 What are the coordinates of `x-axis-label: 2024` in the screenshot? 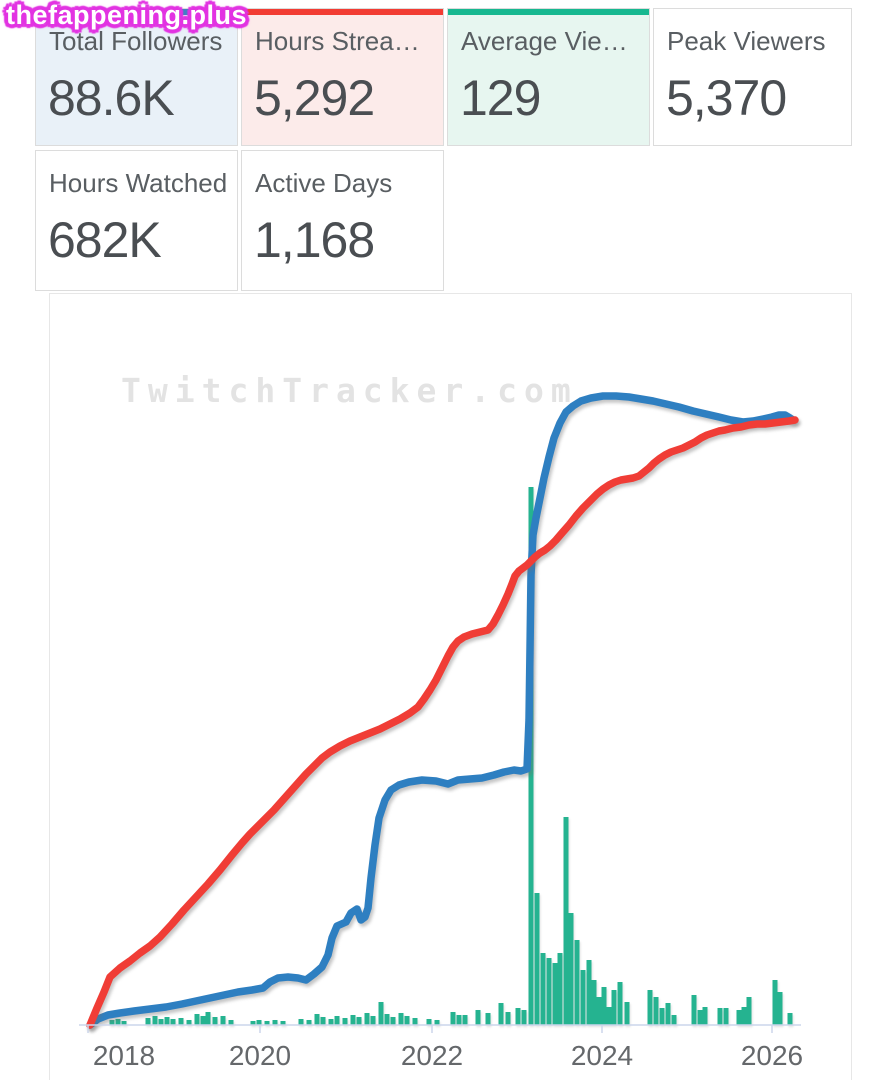 It's located at (602, 1055).